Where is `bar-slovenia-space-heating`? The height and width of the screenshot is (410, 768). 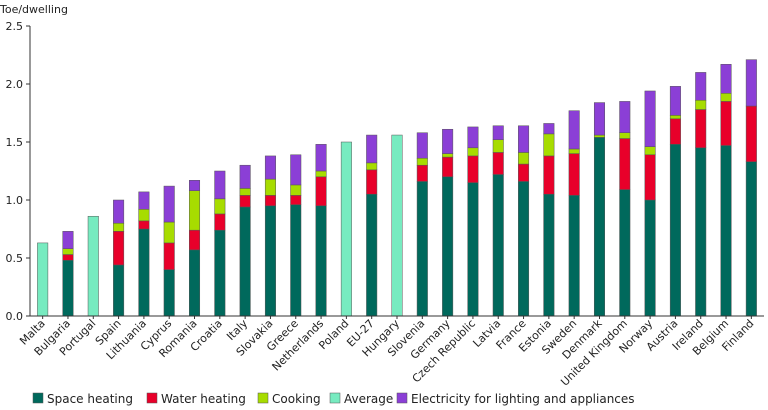
bar-slovenia-space-heating is located at coordinates (422, 249).